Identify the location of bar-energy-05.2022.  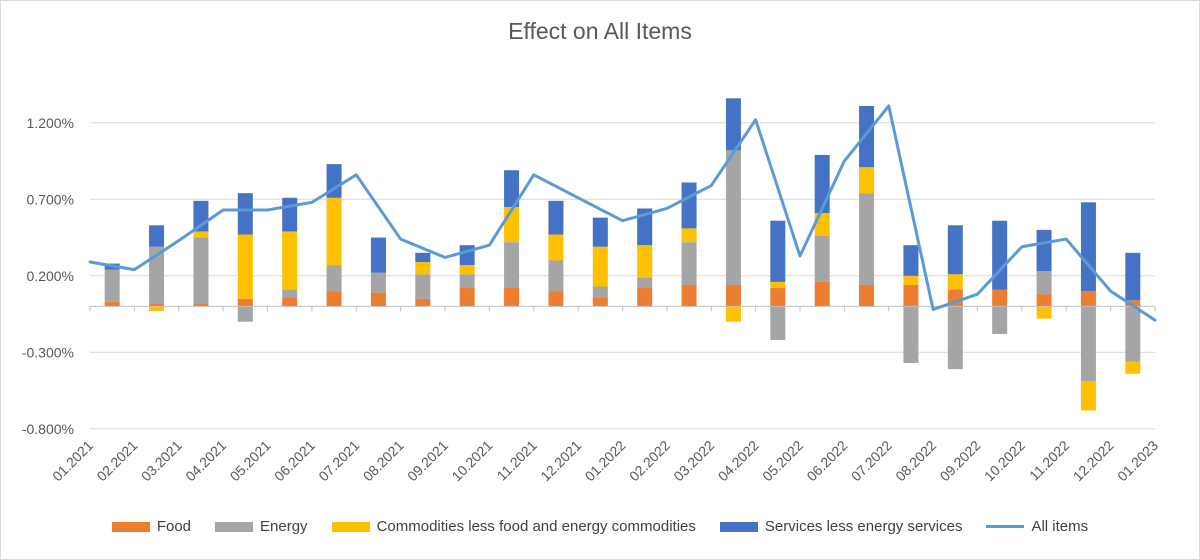
(822, 259).